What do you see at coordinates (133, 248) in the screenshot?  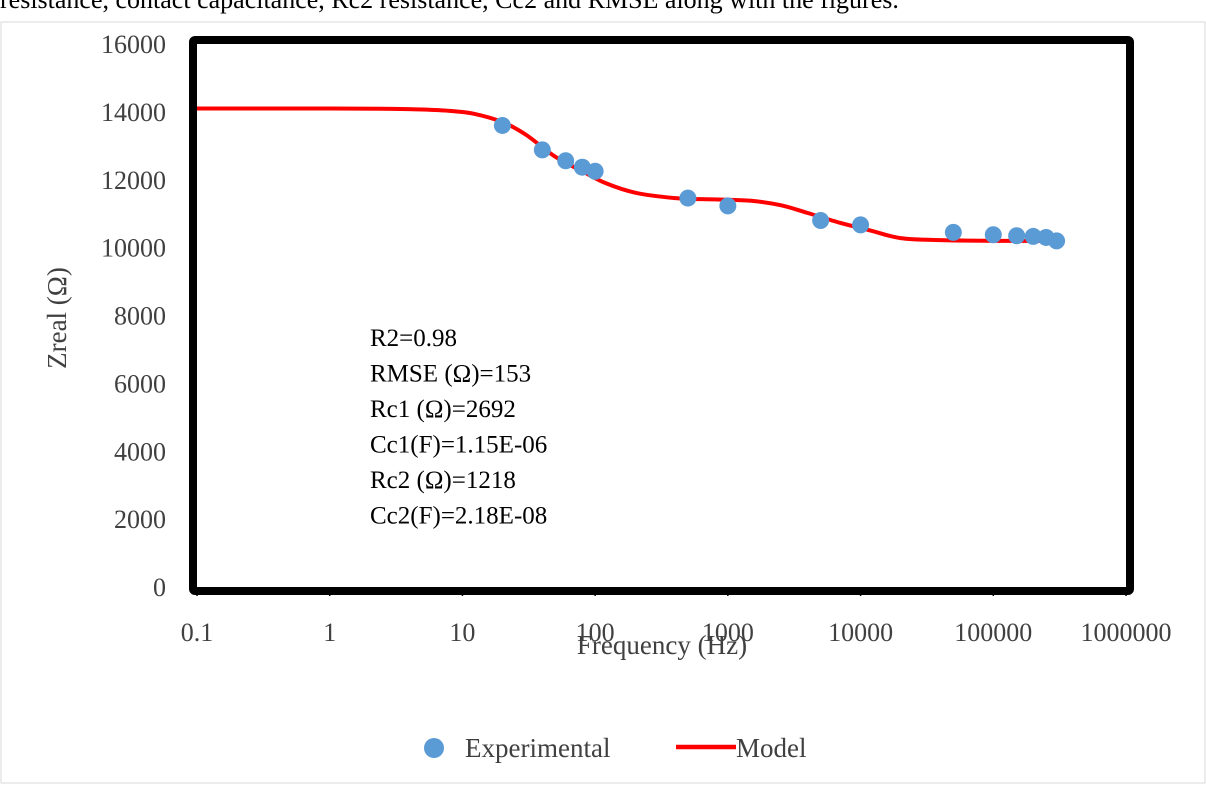 I see `y-tick-label: 10000` at bounding box center [133, 248].